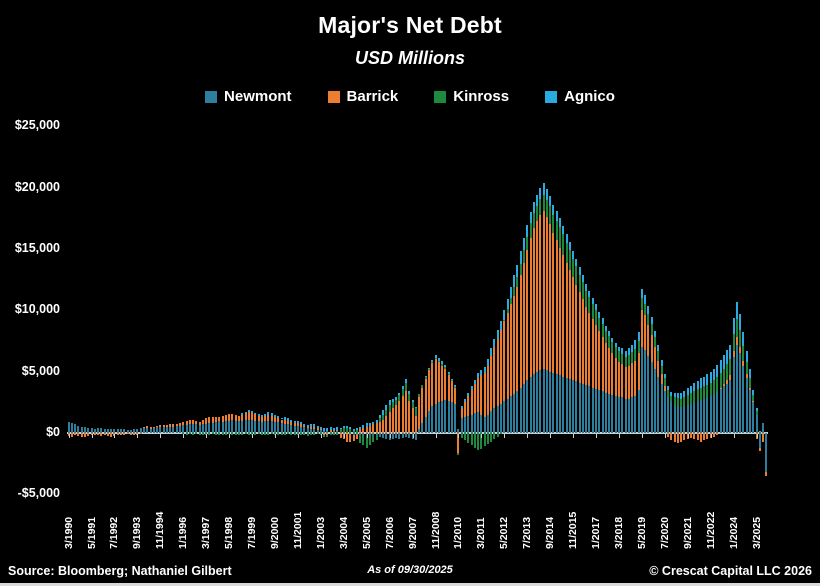 Image resolution: width=820 pixels, height=586 pixels. Describe the element at coordinates (37, 125) in the screenshot. I see `y-axis-label: $25,000` at that location.